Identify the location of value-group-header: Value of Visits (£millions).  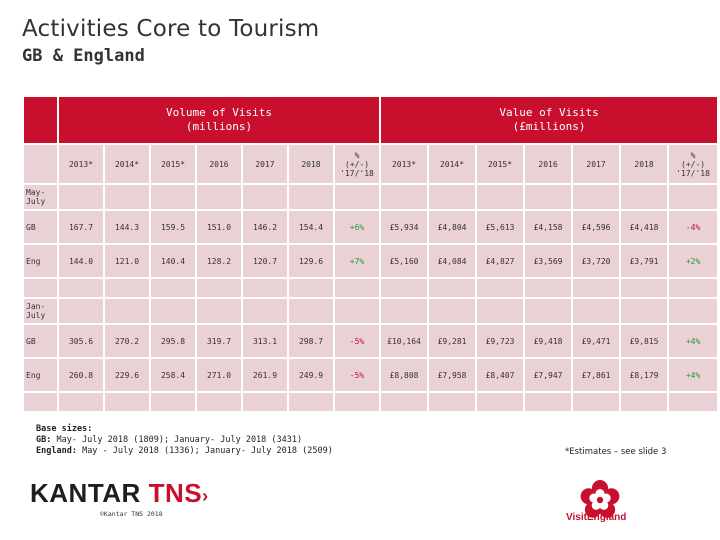
(549, 120).